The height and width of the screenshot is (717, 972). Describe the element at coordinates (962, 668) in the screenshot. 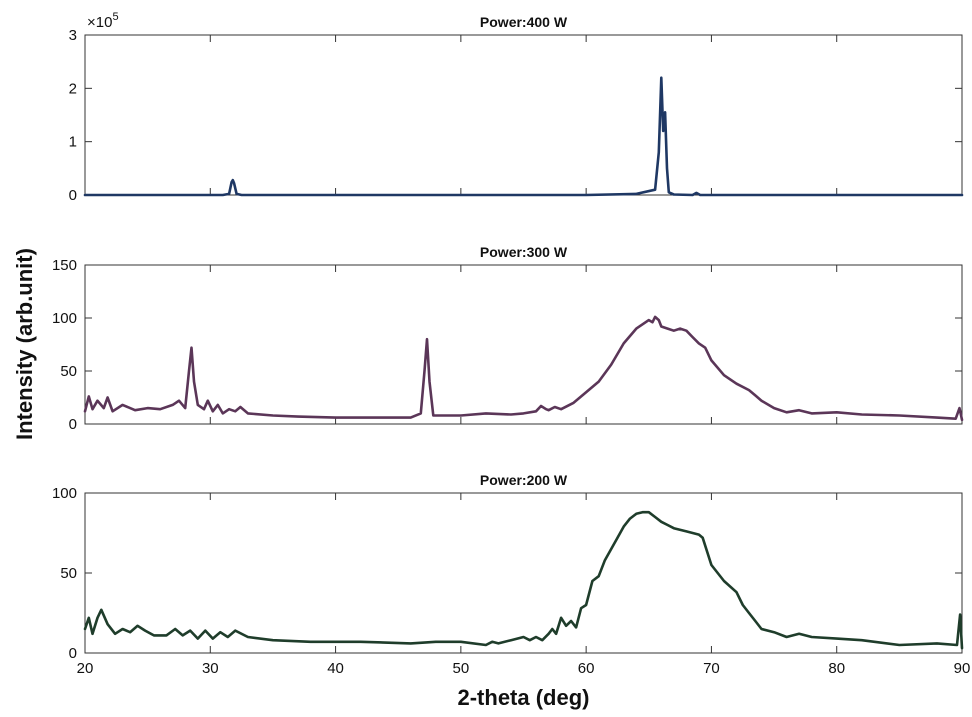

I see `x-tick-label: 90` at that location.